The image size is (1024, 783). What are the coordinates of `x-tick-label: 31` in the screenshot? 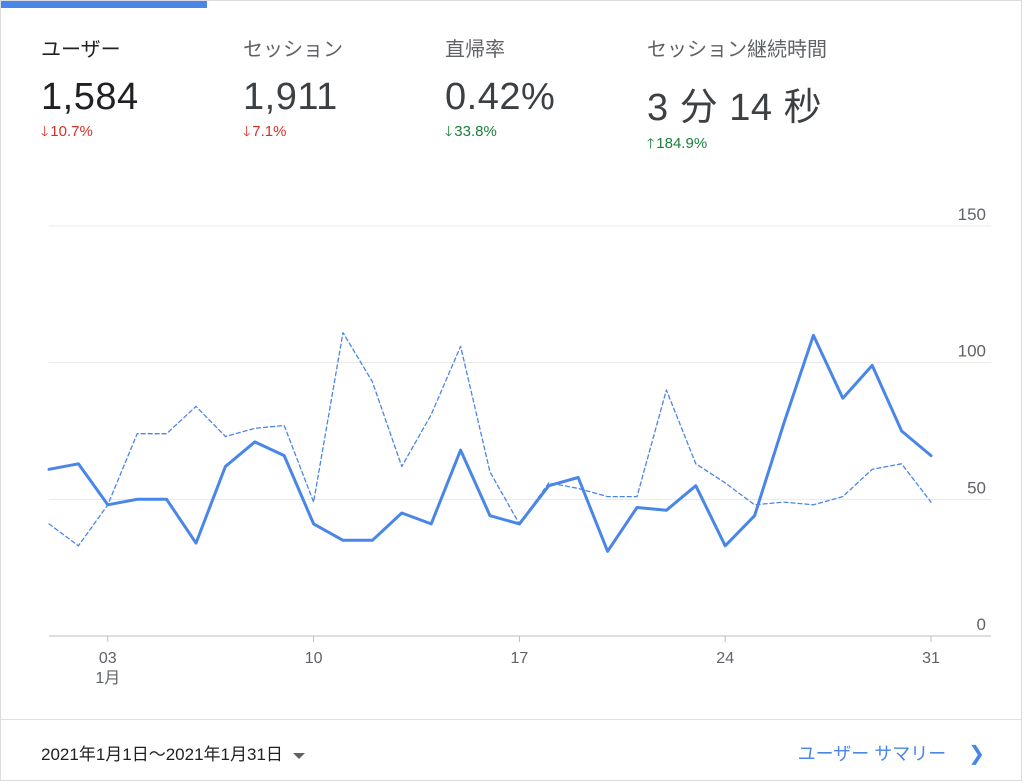 It's located at (931, 658).